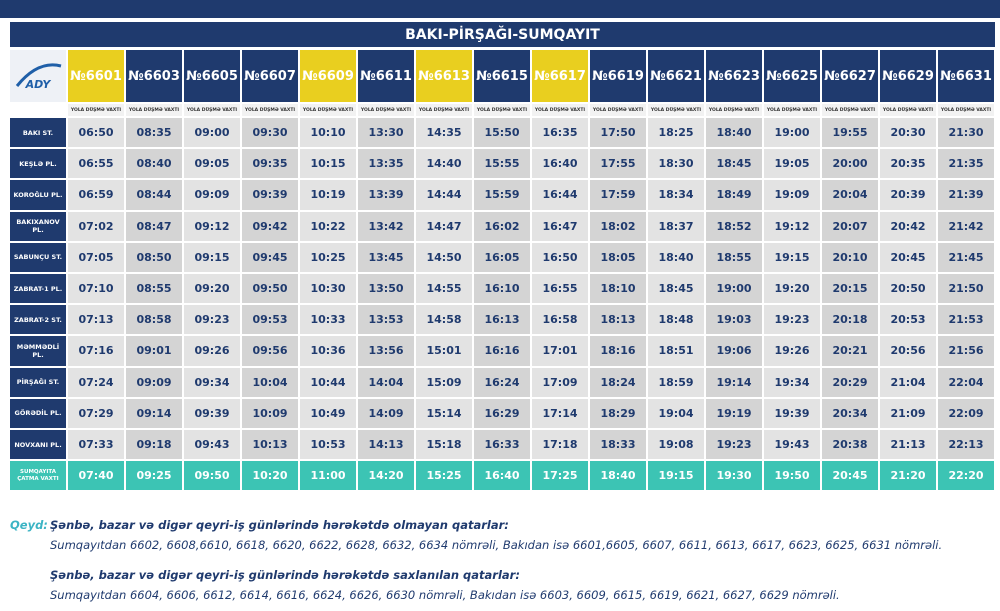  What do you see at coordinates (502, 226) in the screenshot?
I see `departure-time: 16:02` at bounding box center [502, 226].